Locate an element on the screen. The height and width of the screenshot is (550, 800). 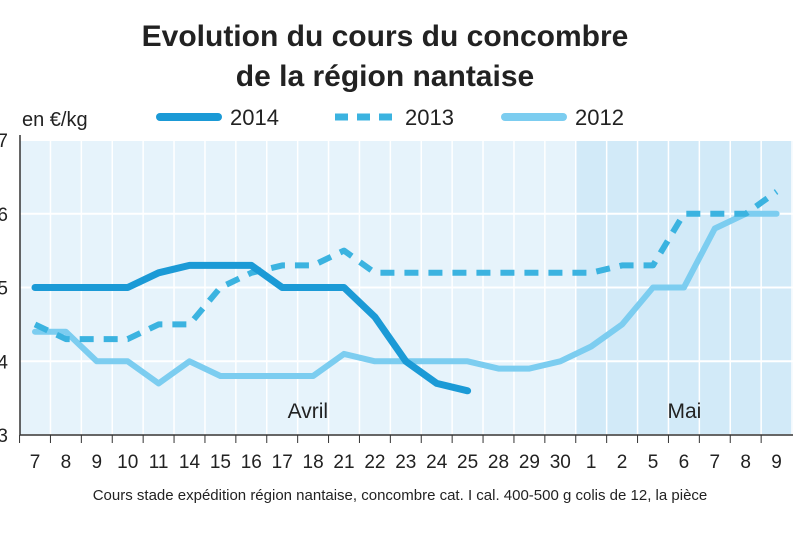
x-tick-label: 21 is located at coordinates (343, 462).